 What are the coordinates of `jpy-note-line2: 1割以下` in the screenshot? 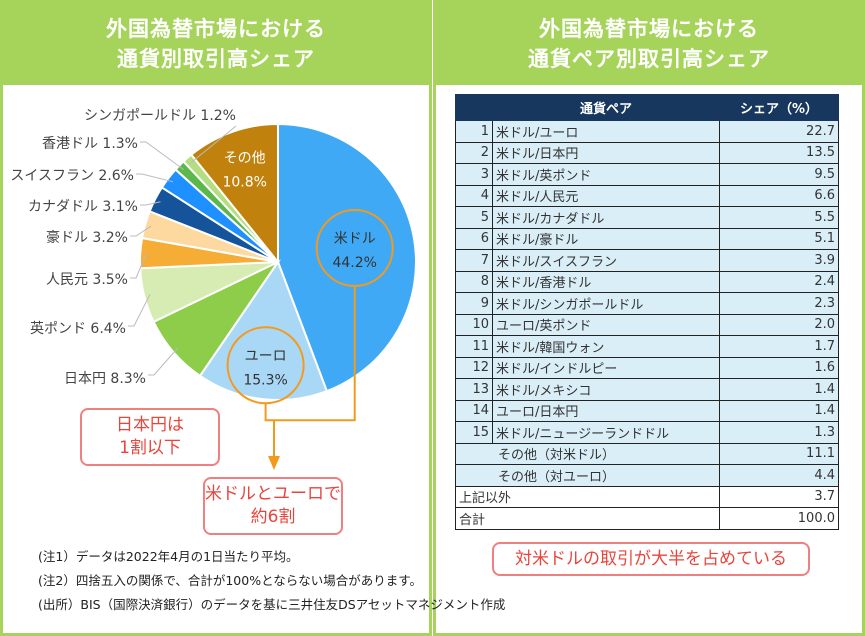 It's located at (150, 448).